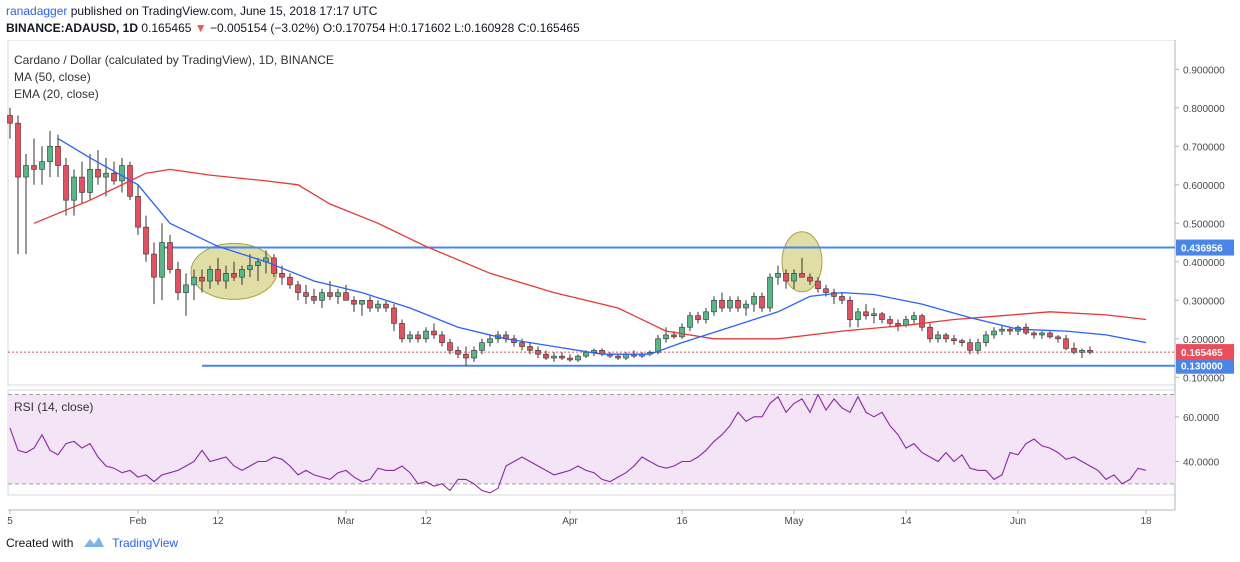 Image resolution: width=1240 pixels, height=562 pixels. Describe the element at coordinates (554, 28) in the screenshot. I see `close-value: 0.165465` at that location.